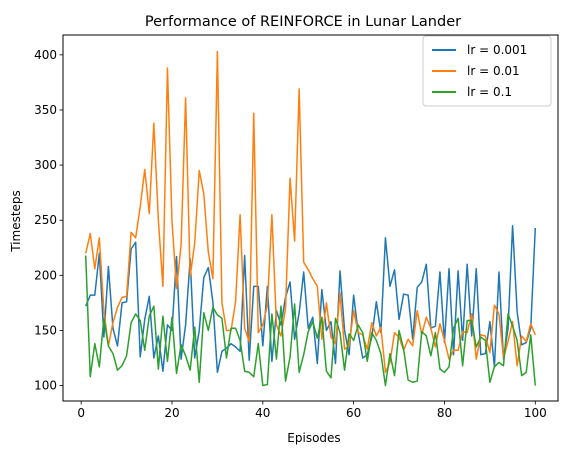  I want to click on legend-box, so click(487, 71).